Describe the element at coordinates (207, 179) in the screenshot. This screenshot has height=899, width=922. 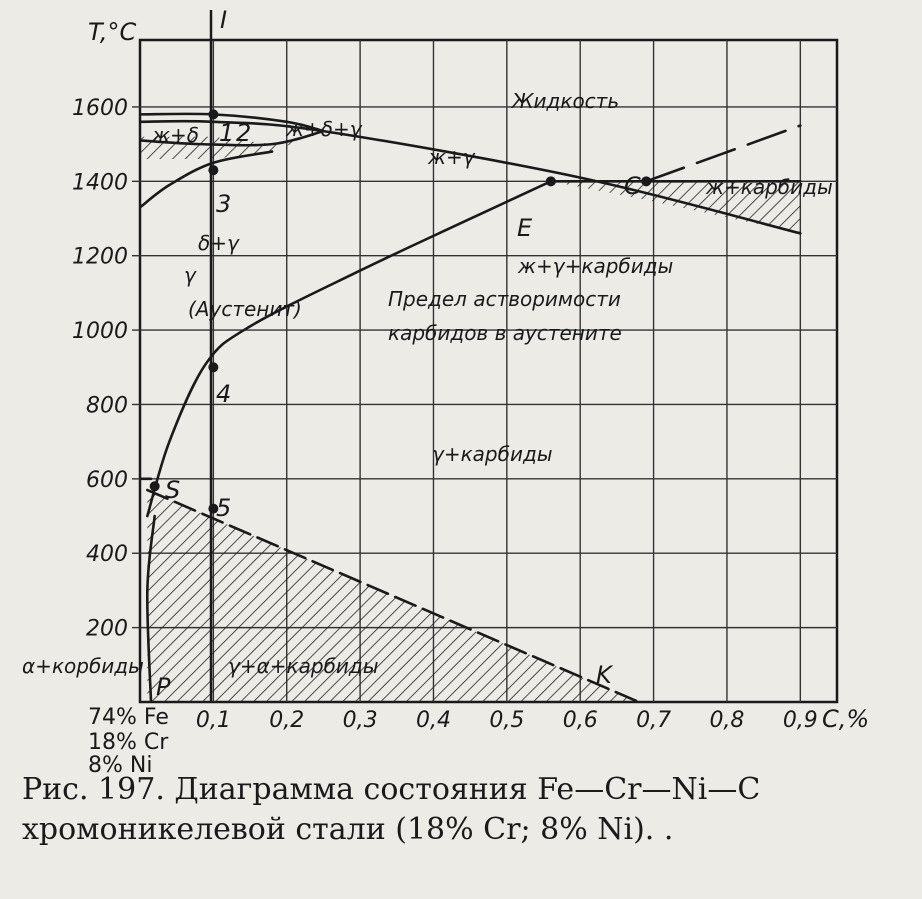
I see `curve-delta-gamma-lower` at that location.